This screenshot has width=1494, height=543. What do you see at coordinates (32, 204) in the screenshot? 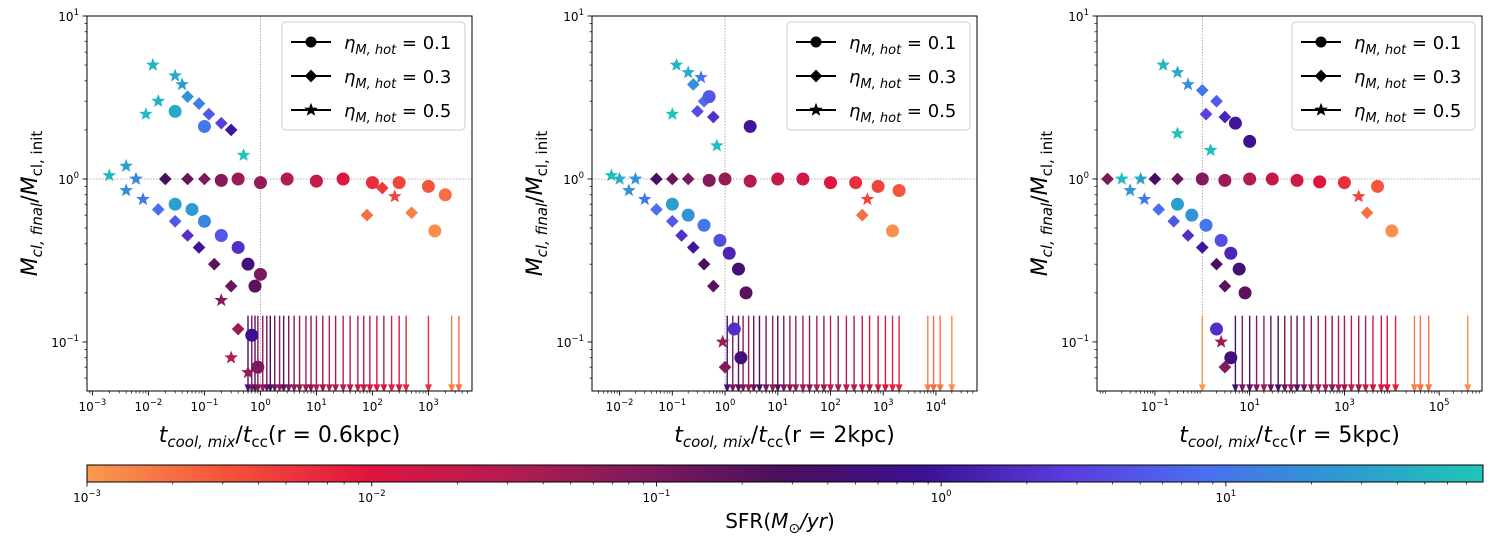
I see `y-axis-label: Mcl, final/Mcl, init` at bounding box center [32, 204].